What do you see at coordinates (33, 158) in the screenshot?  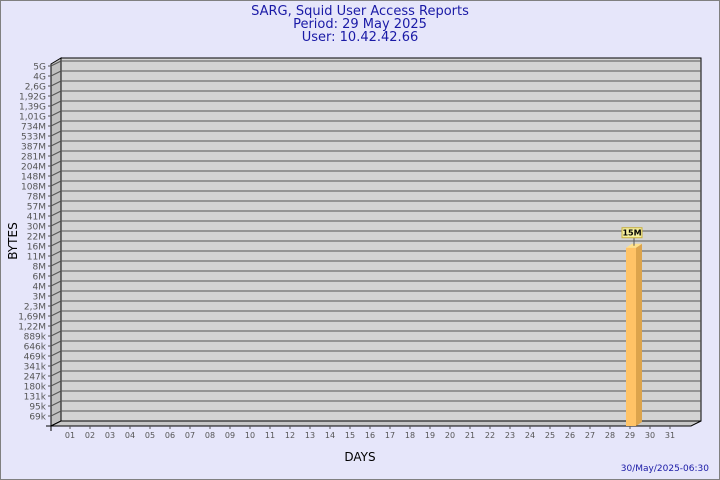 I see `y-tick-label: 281M` at bounding box center [33, 158].